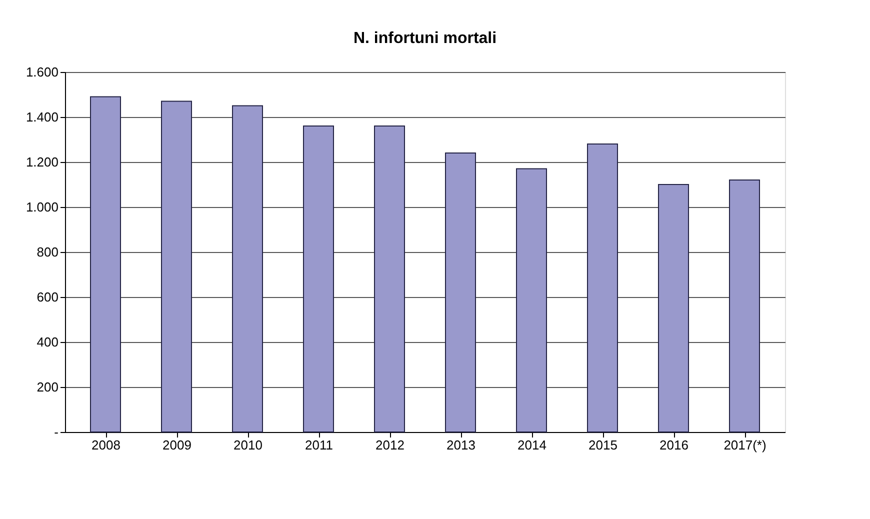 The image size is (870, 519). What do you see at coordinates (47, 297) in the screenshot?
I see `y-tick-label: 600` at bounding box center [47, 297].